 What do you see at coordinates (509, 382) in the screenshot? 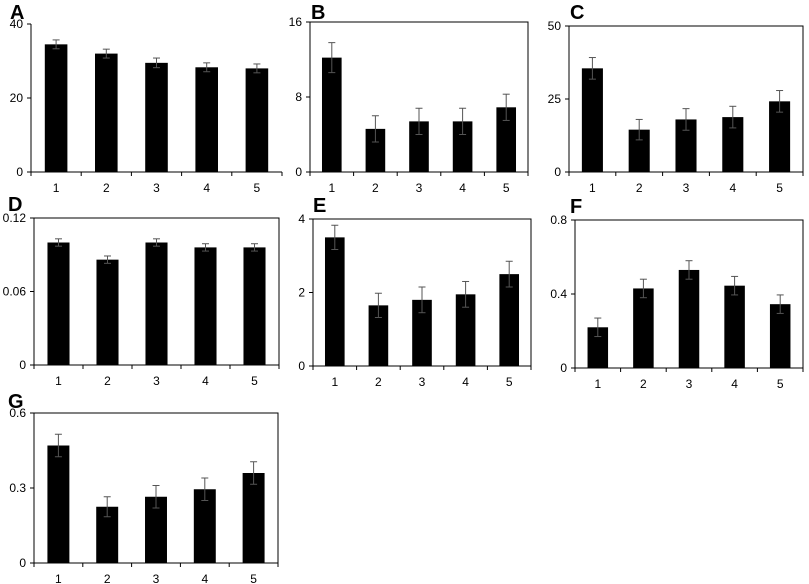
I see `x-tick-label-e: 5` at bounding box center [509, 382].